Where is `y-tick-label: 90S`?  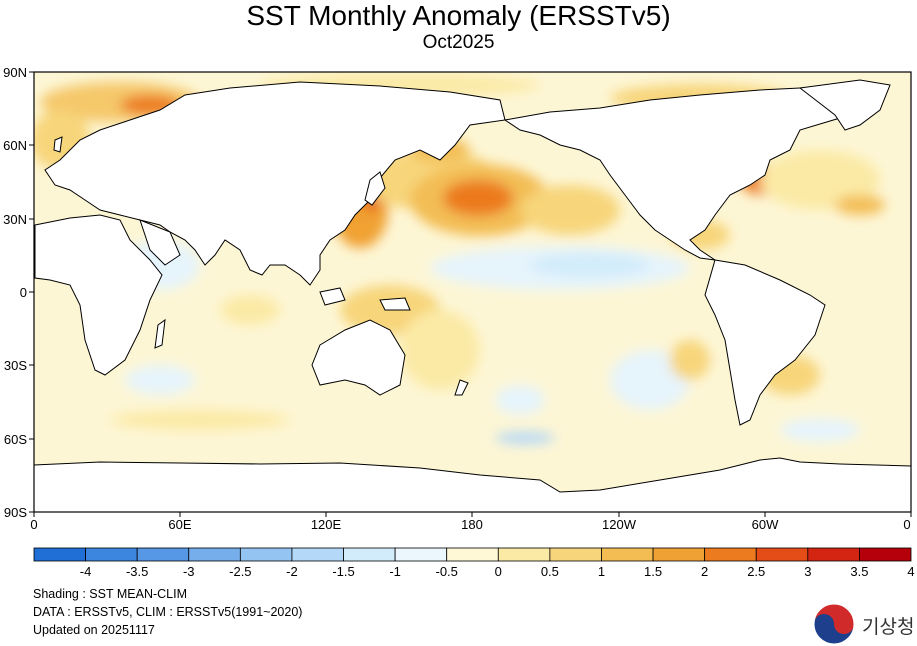 y-tick-label: 90S is located at coordinates (15, 512).